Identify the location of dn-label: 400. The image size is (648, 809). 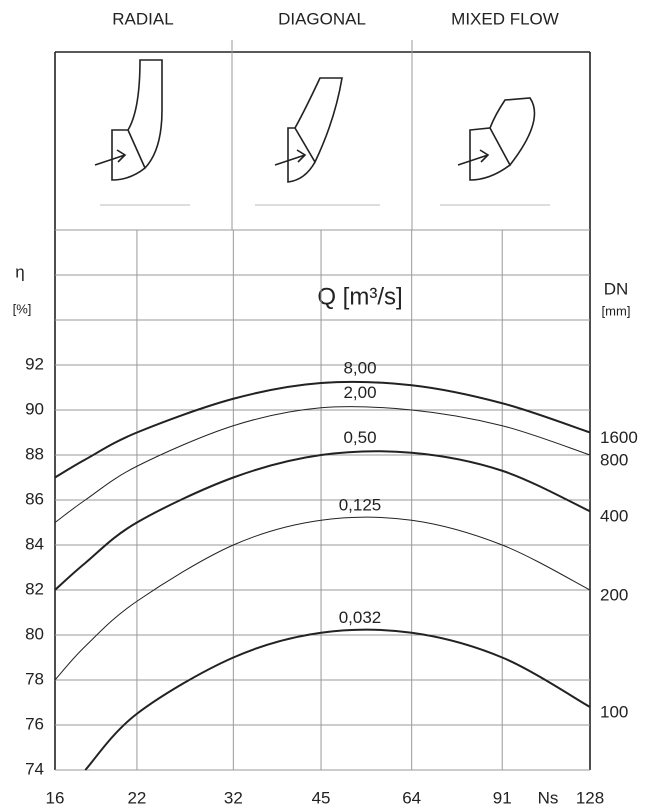
(614, 516).